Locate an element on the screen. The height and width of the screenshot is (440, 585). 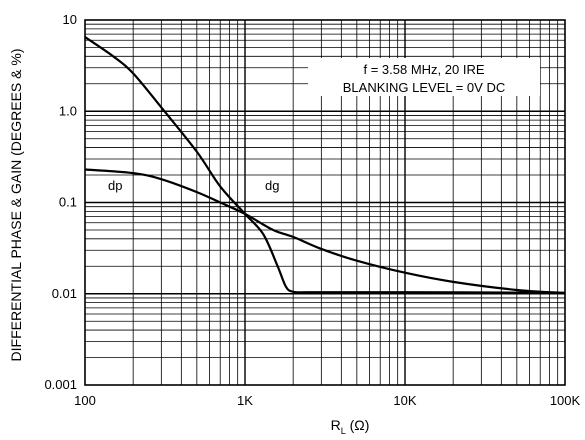
y-tick-label: 0.001 is located at coordinates (60, 384).